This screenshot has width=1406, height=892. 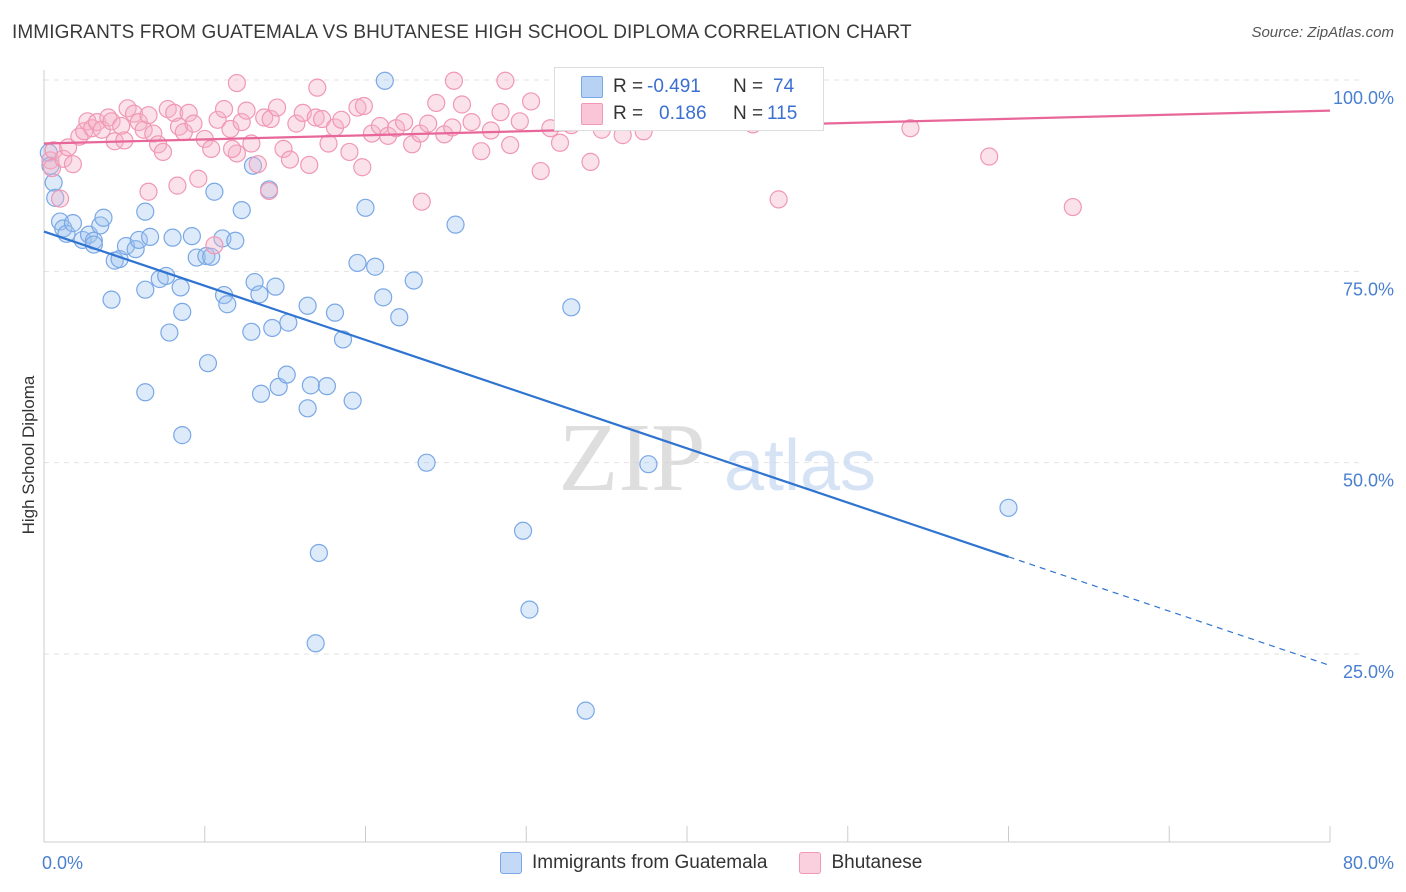 I want to click on trend-line-extension, so click(x=1169, y=611).